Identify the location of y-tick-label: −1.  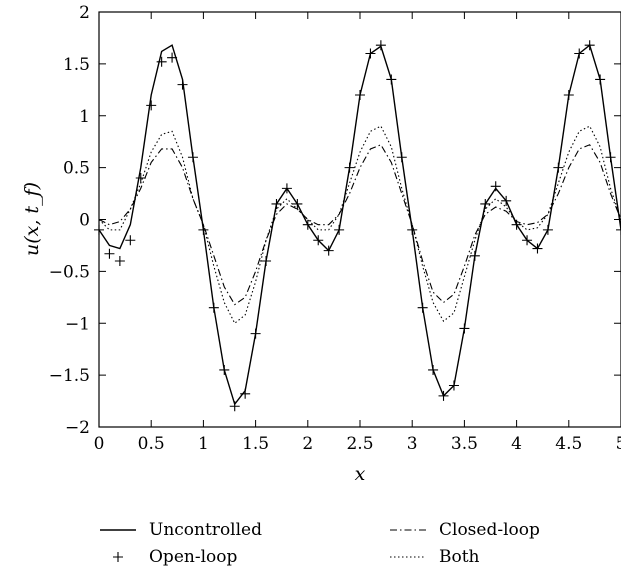
(77, 324).